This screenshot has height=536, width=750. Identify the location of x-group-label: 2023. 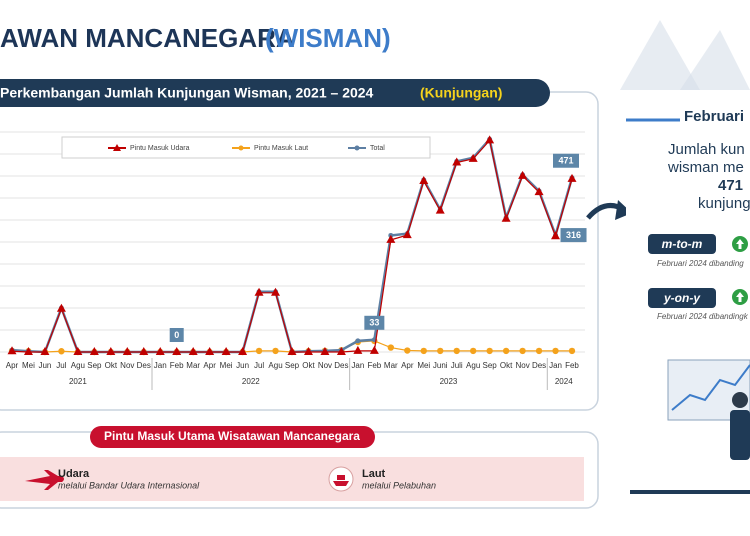
(449, 381).